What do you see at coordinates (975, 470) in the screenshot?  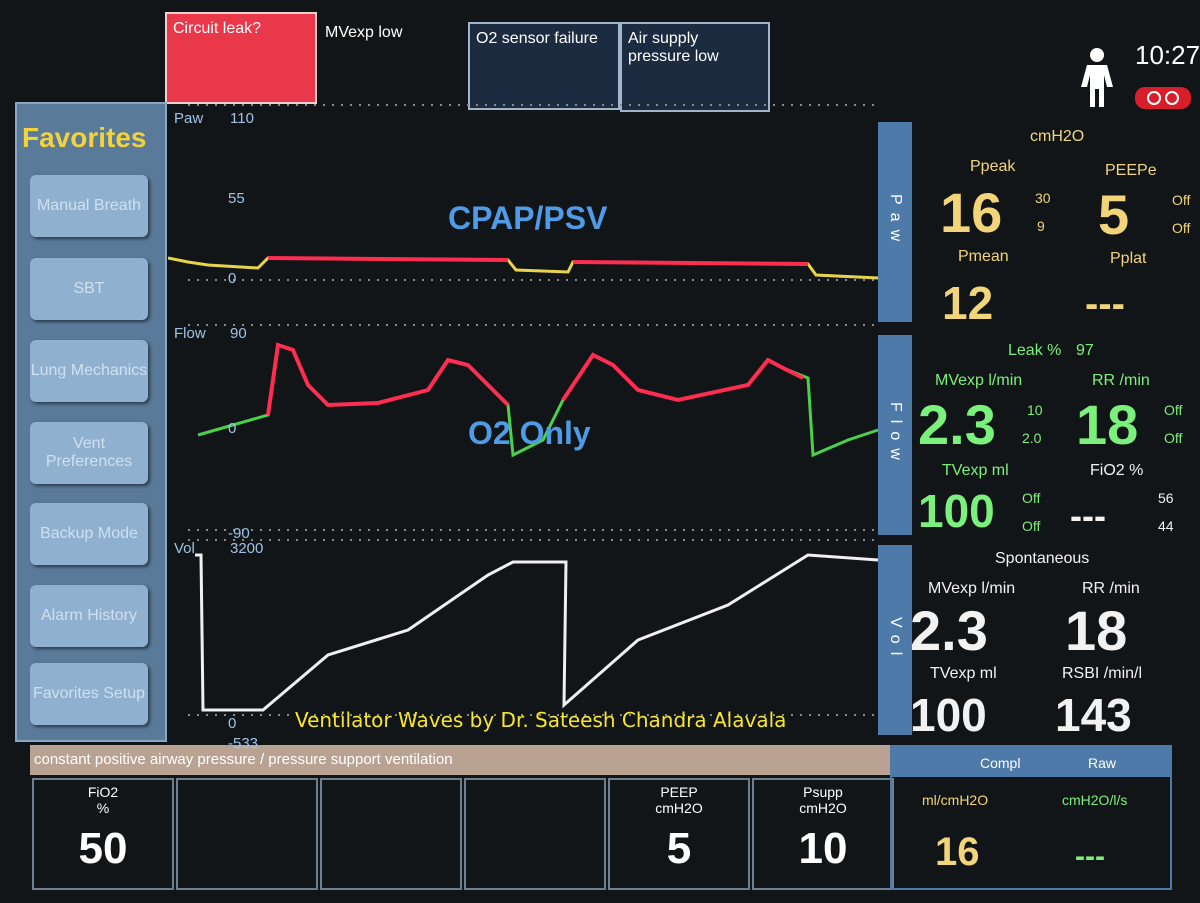 I see `tvexp-label: TVexp ml` at bounding box center [975, 470].